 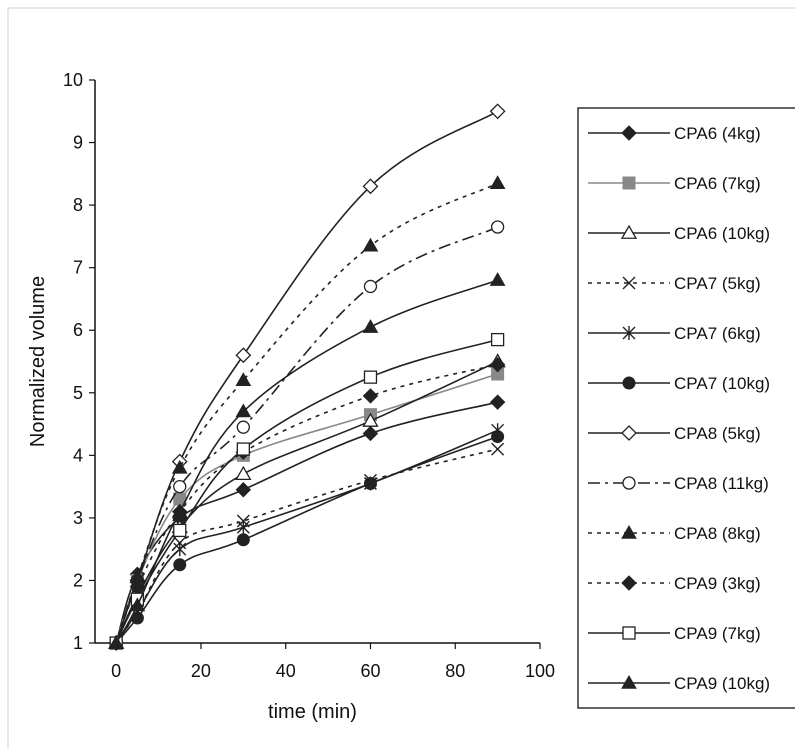 What do you see at coordinates (38, 361) in the screenshot?
I see `y-axis-label: Normalized volume` at bounding box center [38, 361].